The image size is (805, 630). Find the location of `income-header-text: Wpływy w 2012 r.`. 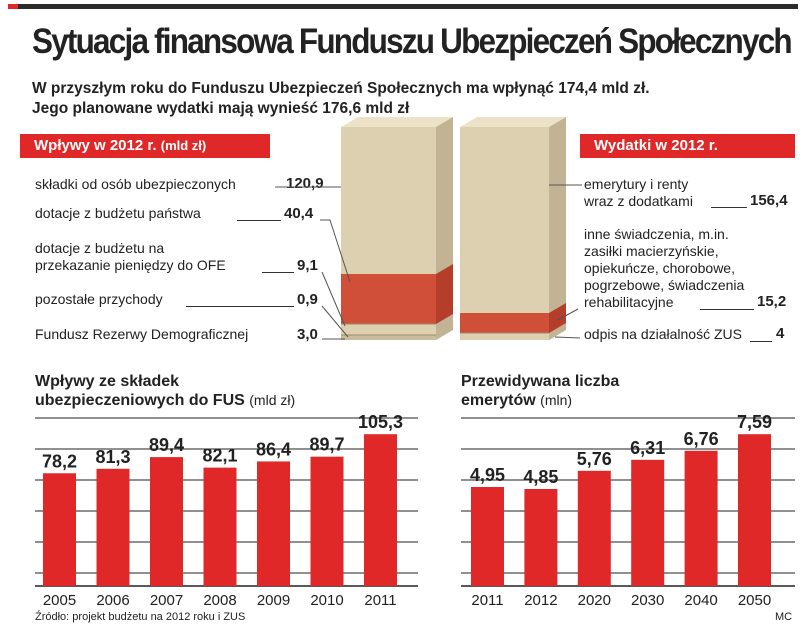

income-header-text: Wpływy w 2012 r. is located at coordinates (95, 145).